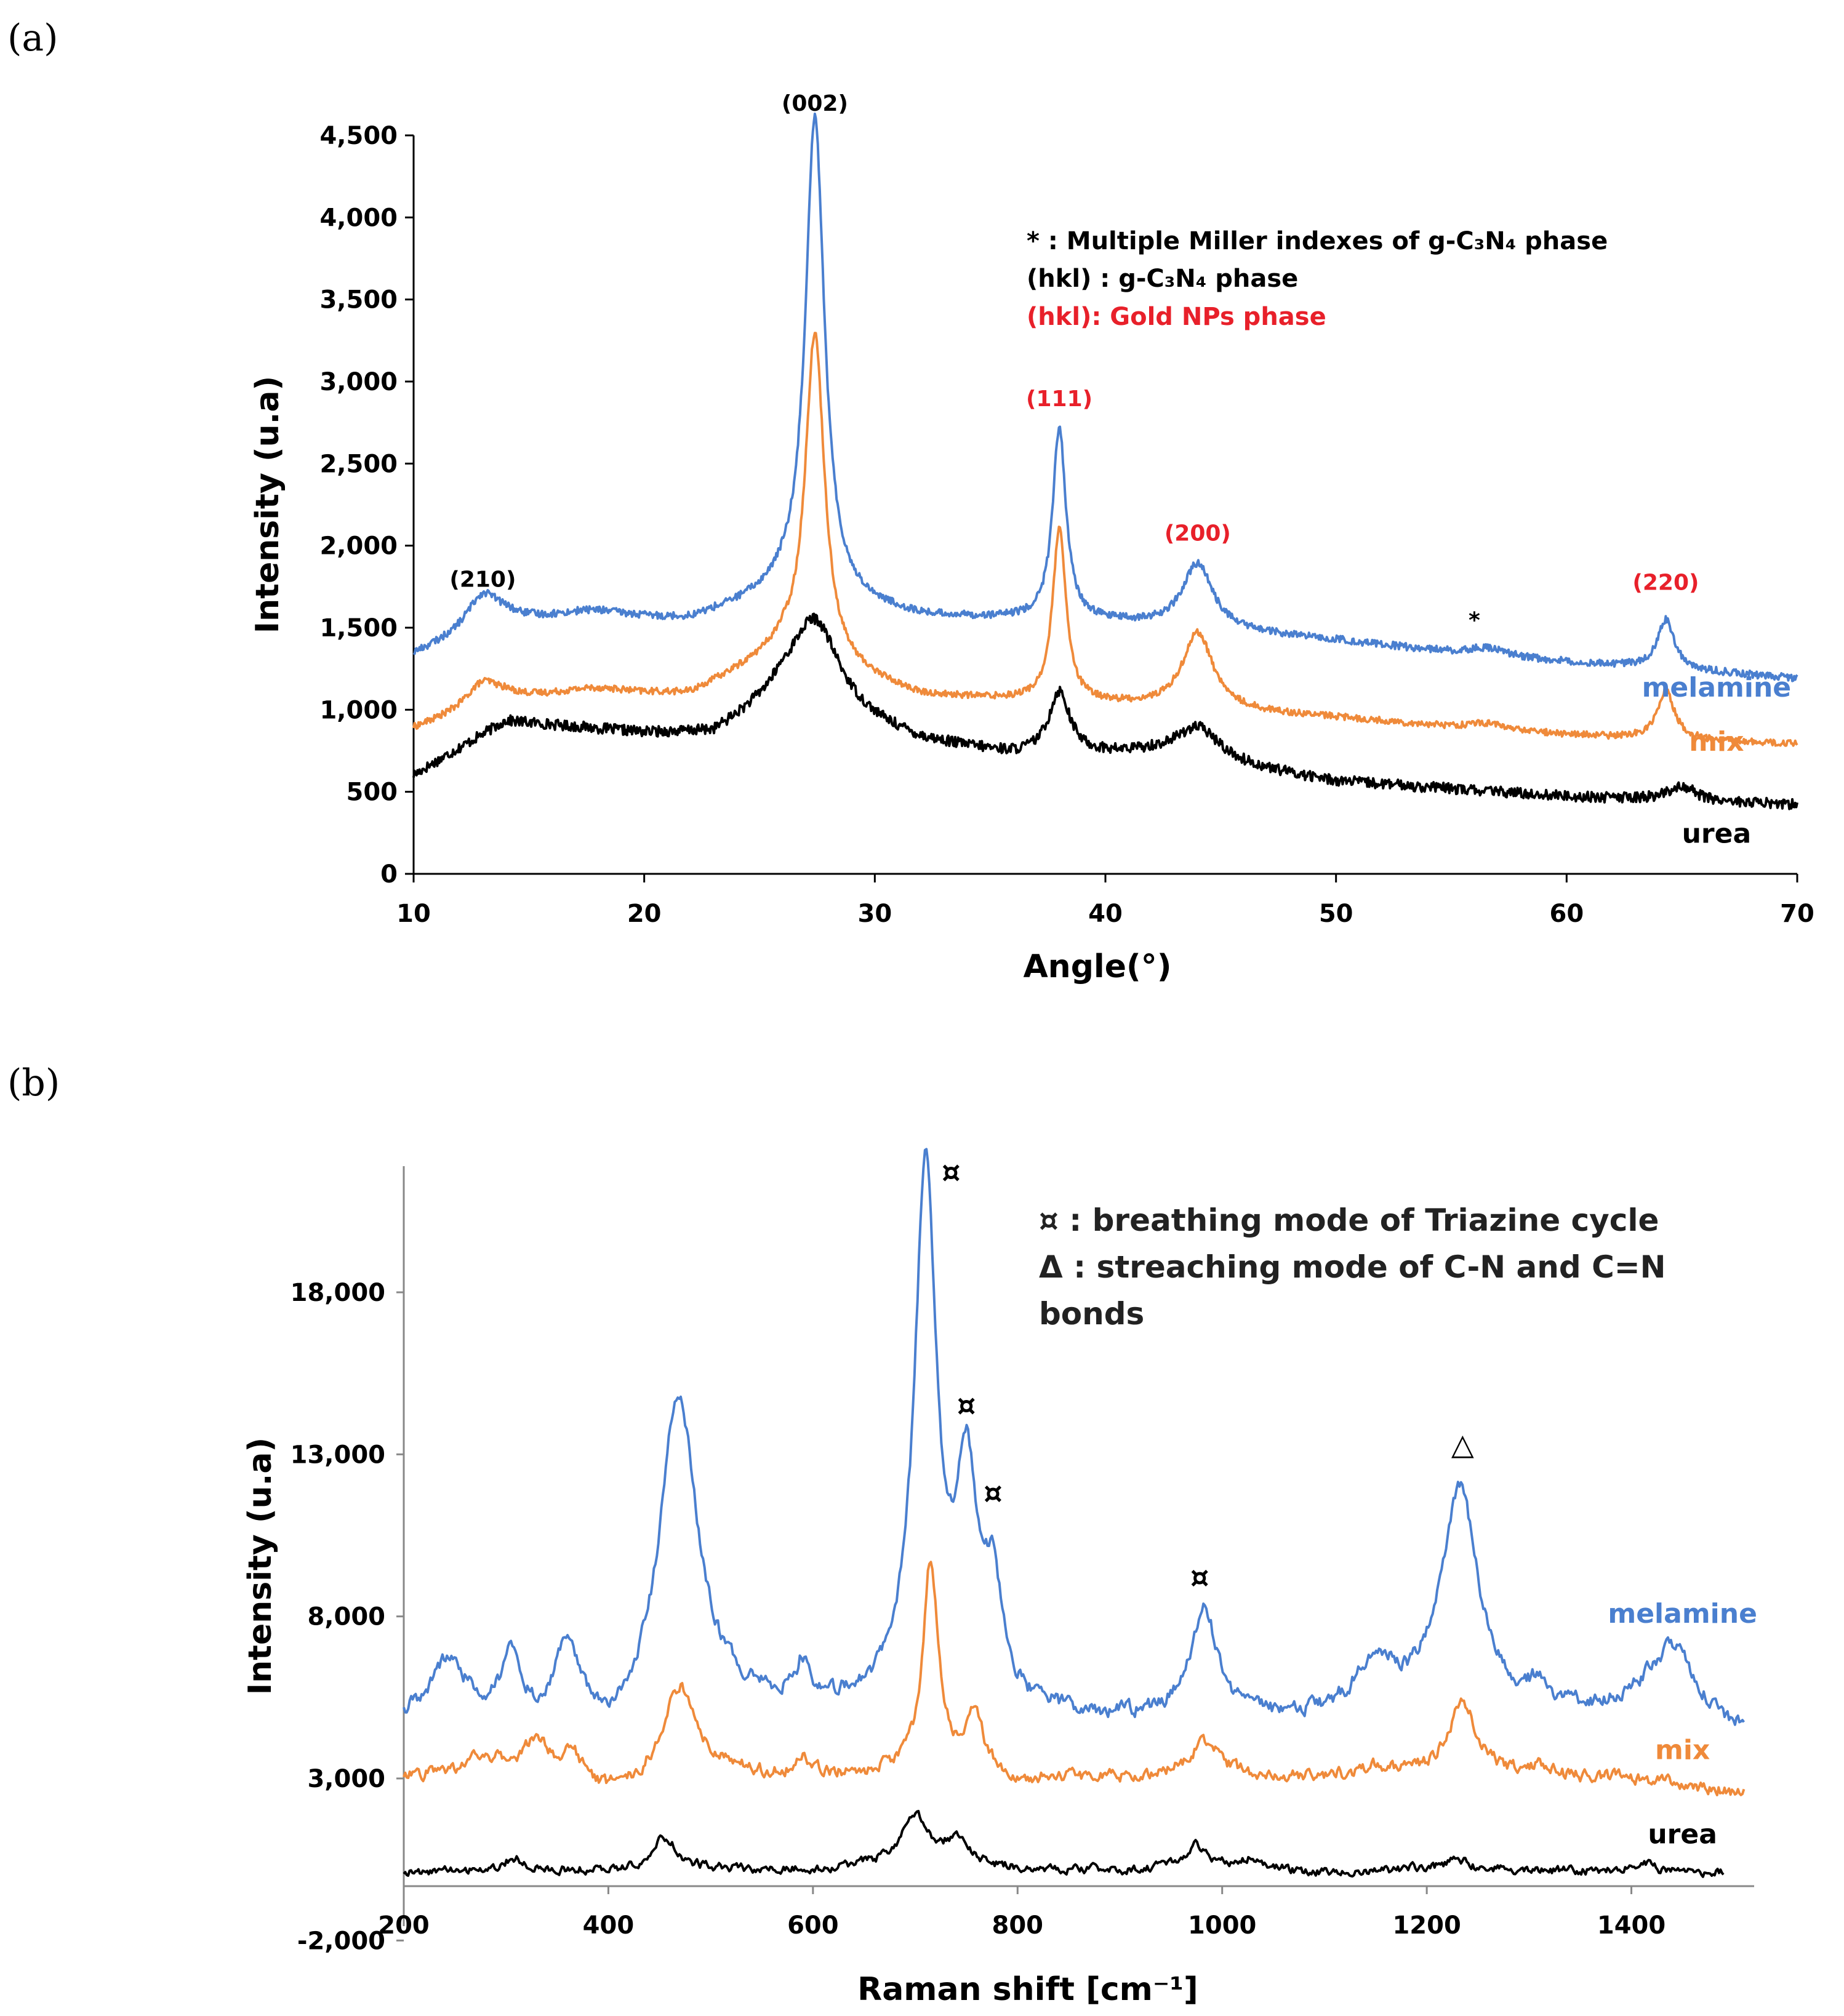 The image size is (1844, 2016). I want to click on panel-a-trace-urea, so click(1105, 711).